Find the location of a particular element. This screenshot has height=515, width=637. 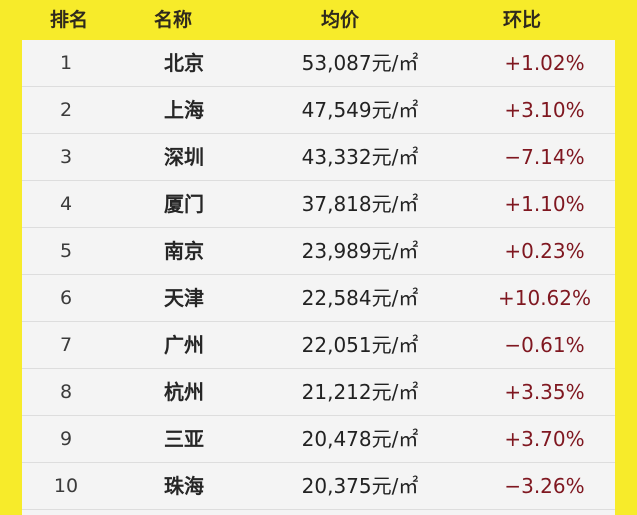

table-row: 4 厦门 37,818元/㎡ +1.10% is located at coordinates (318, 204).